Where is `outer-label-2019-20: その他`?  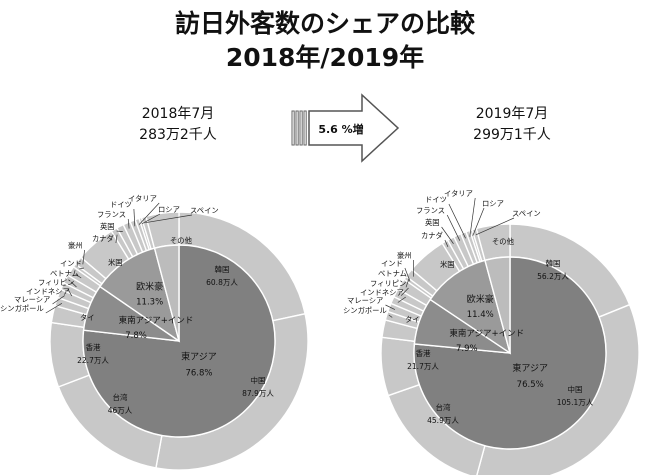 outer-label-2019-20: その他 is located at coordinates (503, 241).